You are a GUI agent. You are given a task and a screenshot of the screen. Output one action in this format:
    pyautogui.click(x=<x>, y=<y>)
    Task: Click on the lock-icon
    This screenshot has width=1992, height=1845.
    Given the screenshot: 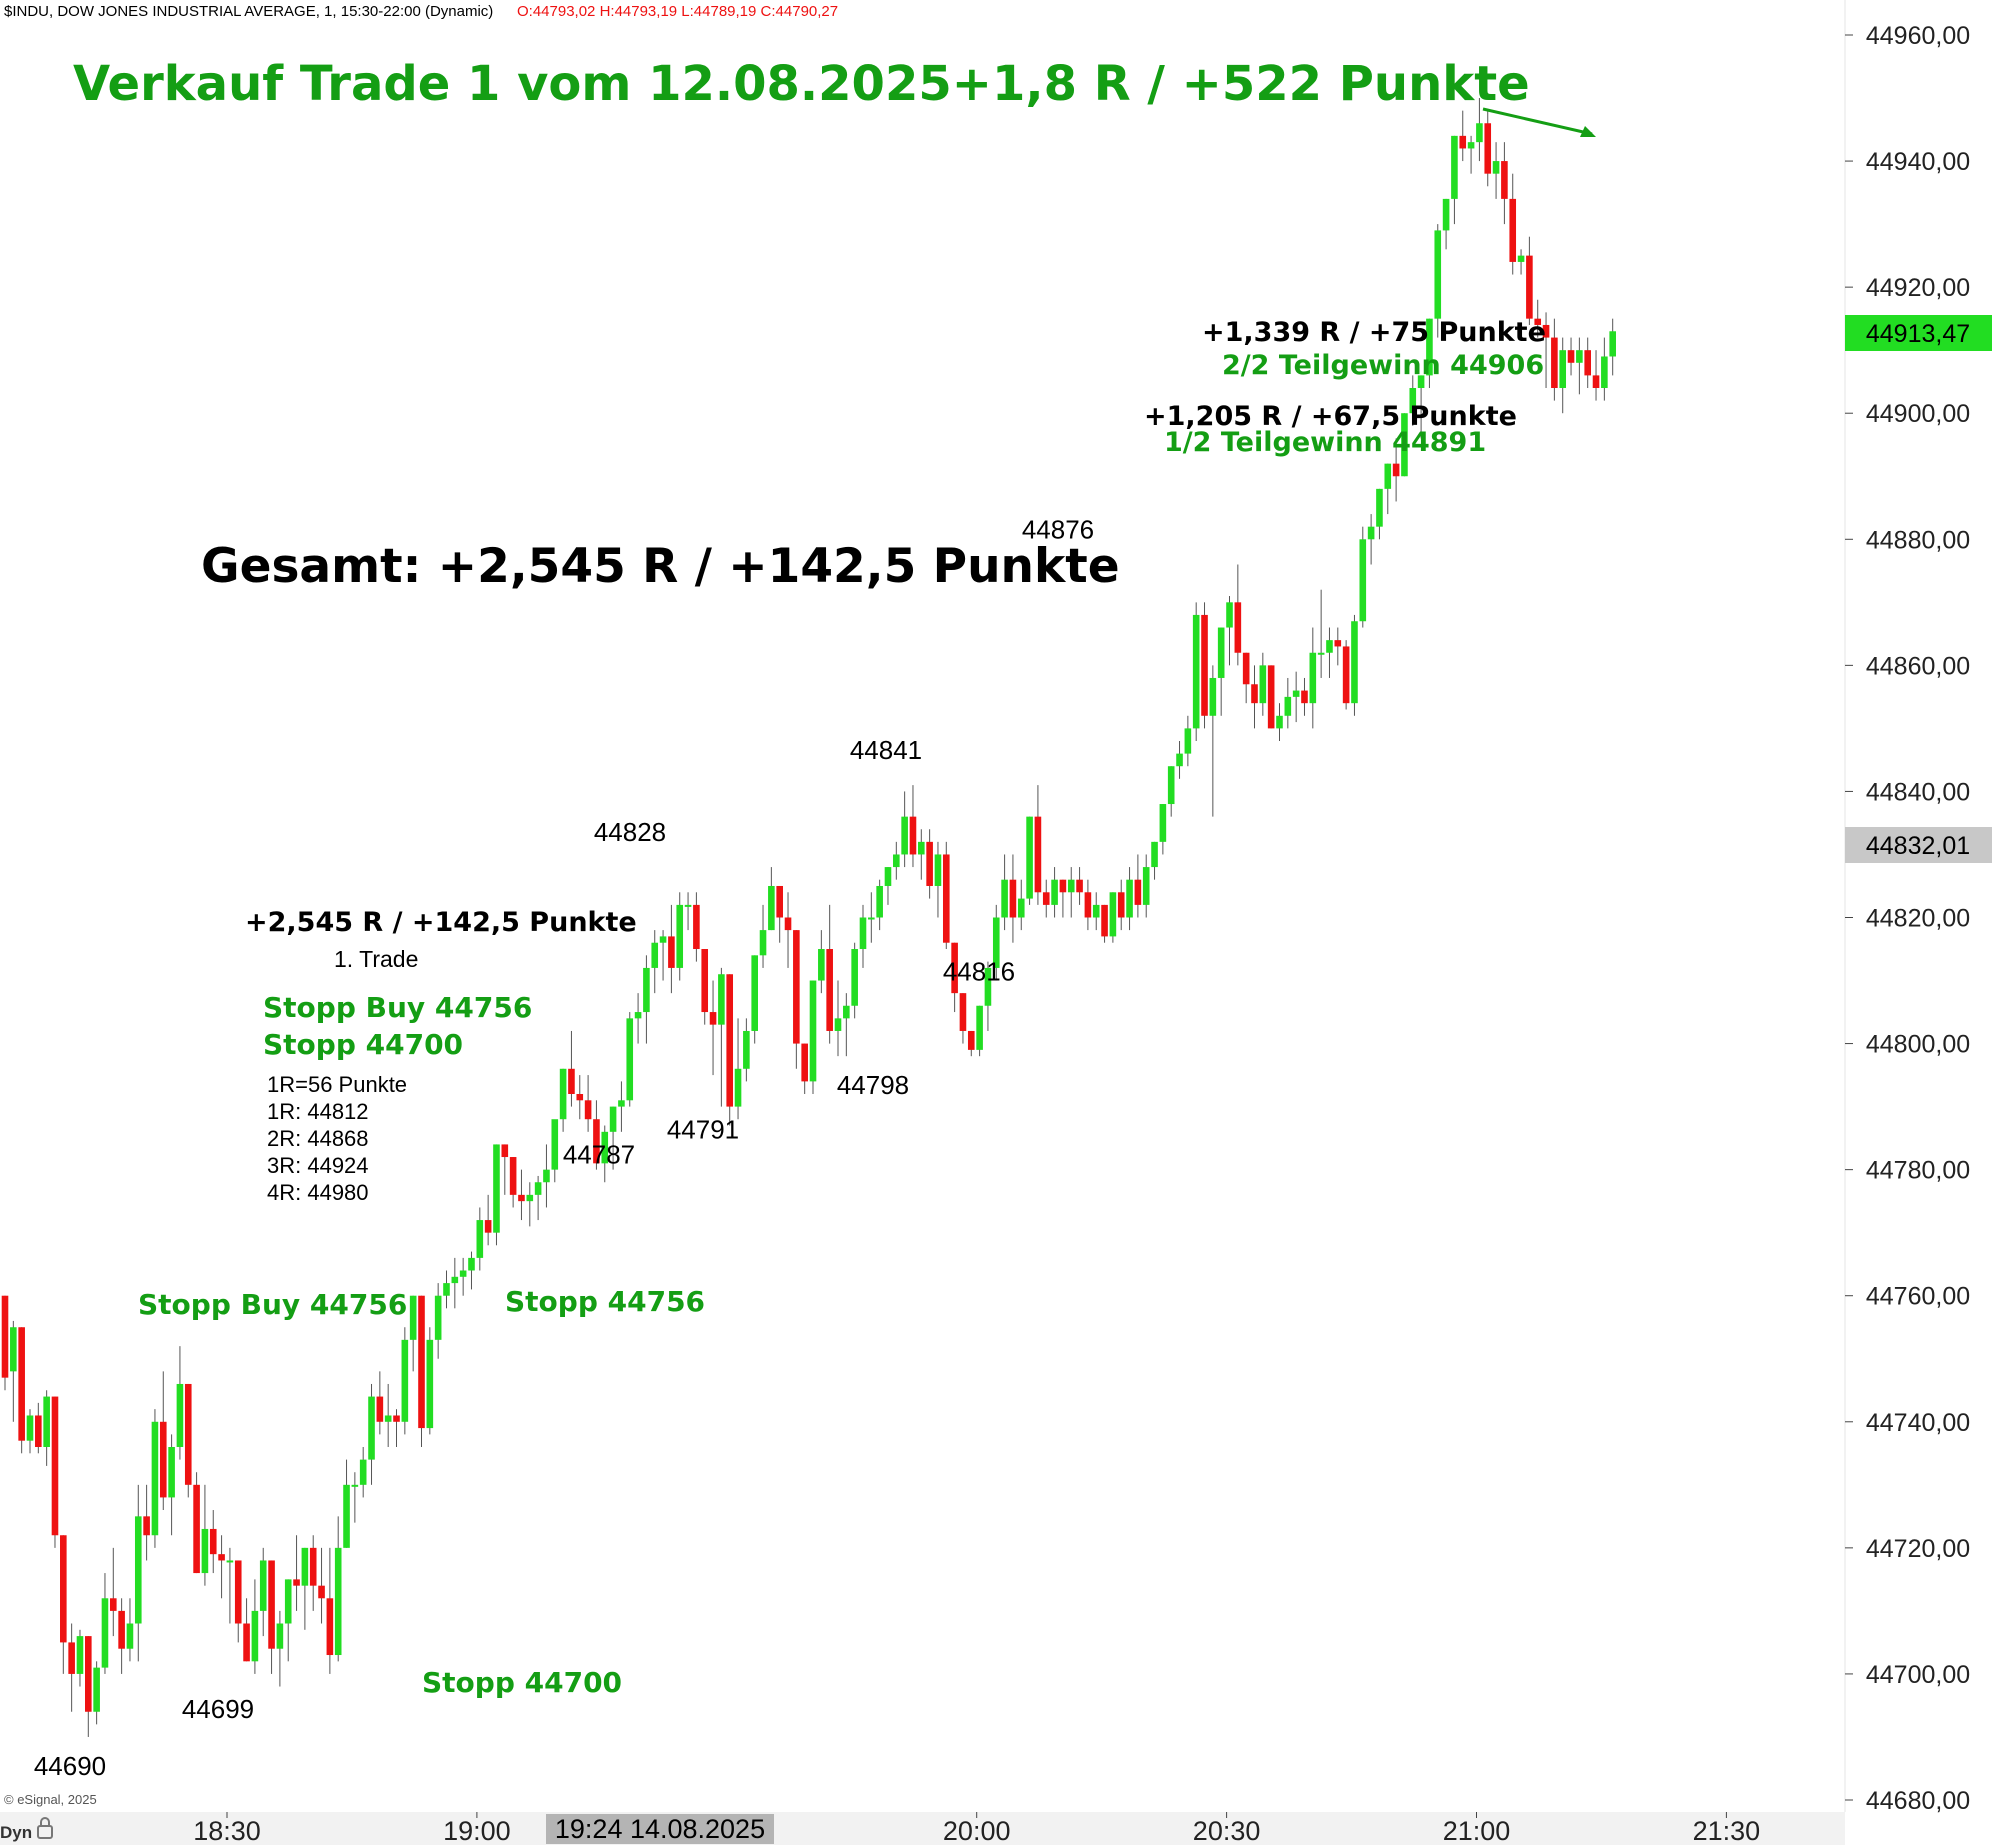 What is the action you would take?
    pyautogui.click(x=45, y=1828)
    